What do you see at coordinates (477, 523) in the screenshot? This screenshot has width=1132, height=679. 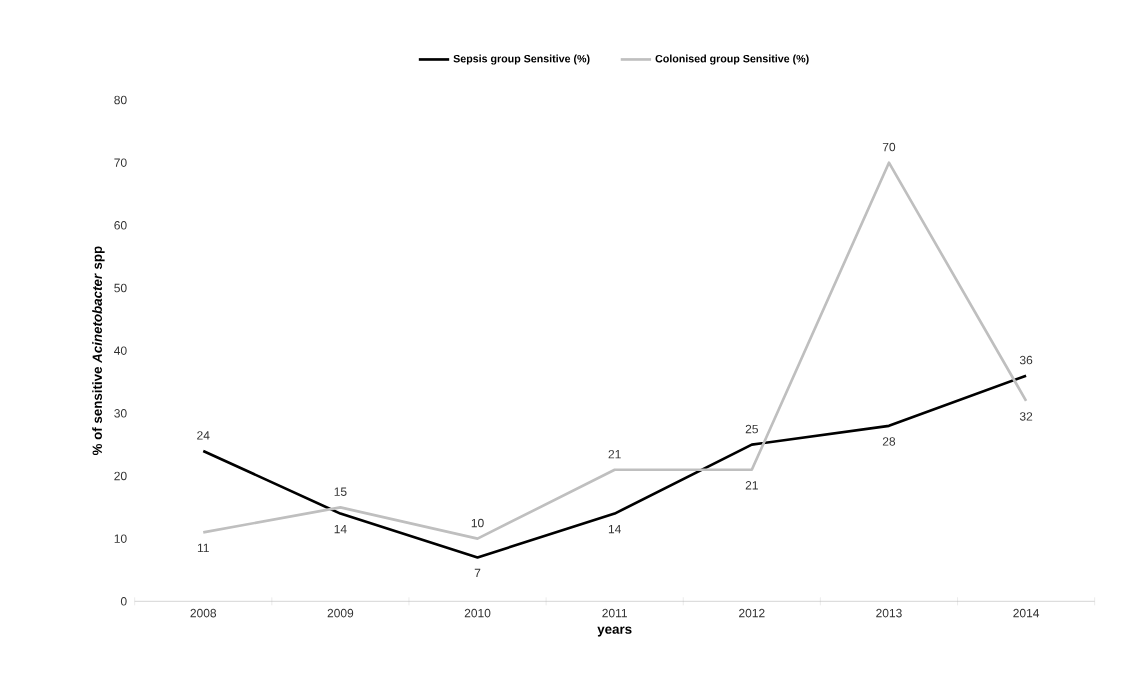 I see `data-label: 10` at bounding box center [477, 523].